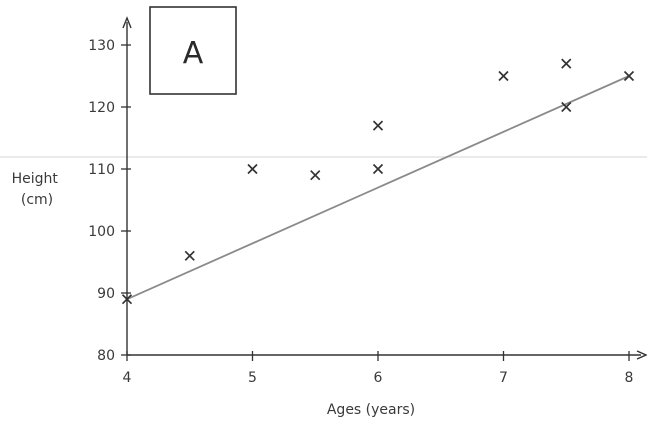  Describe the element at coordinates (503, 378) in the screenshot. I see `x-tick-label-7: 7` at that location.